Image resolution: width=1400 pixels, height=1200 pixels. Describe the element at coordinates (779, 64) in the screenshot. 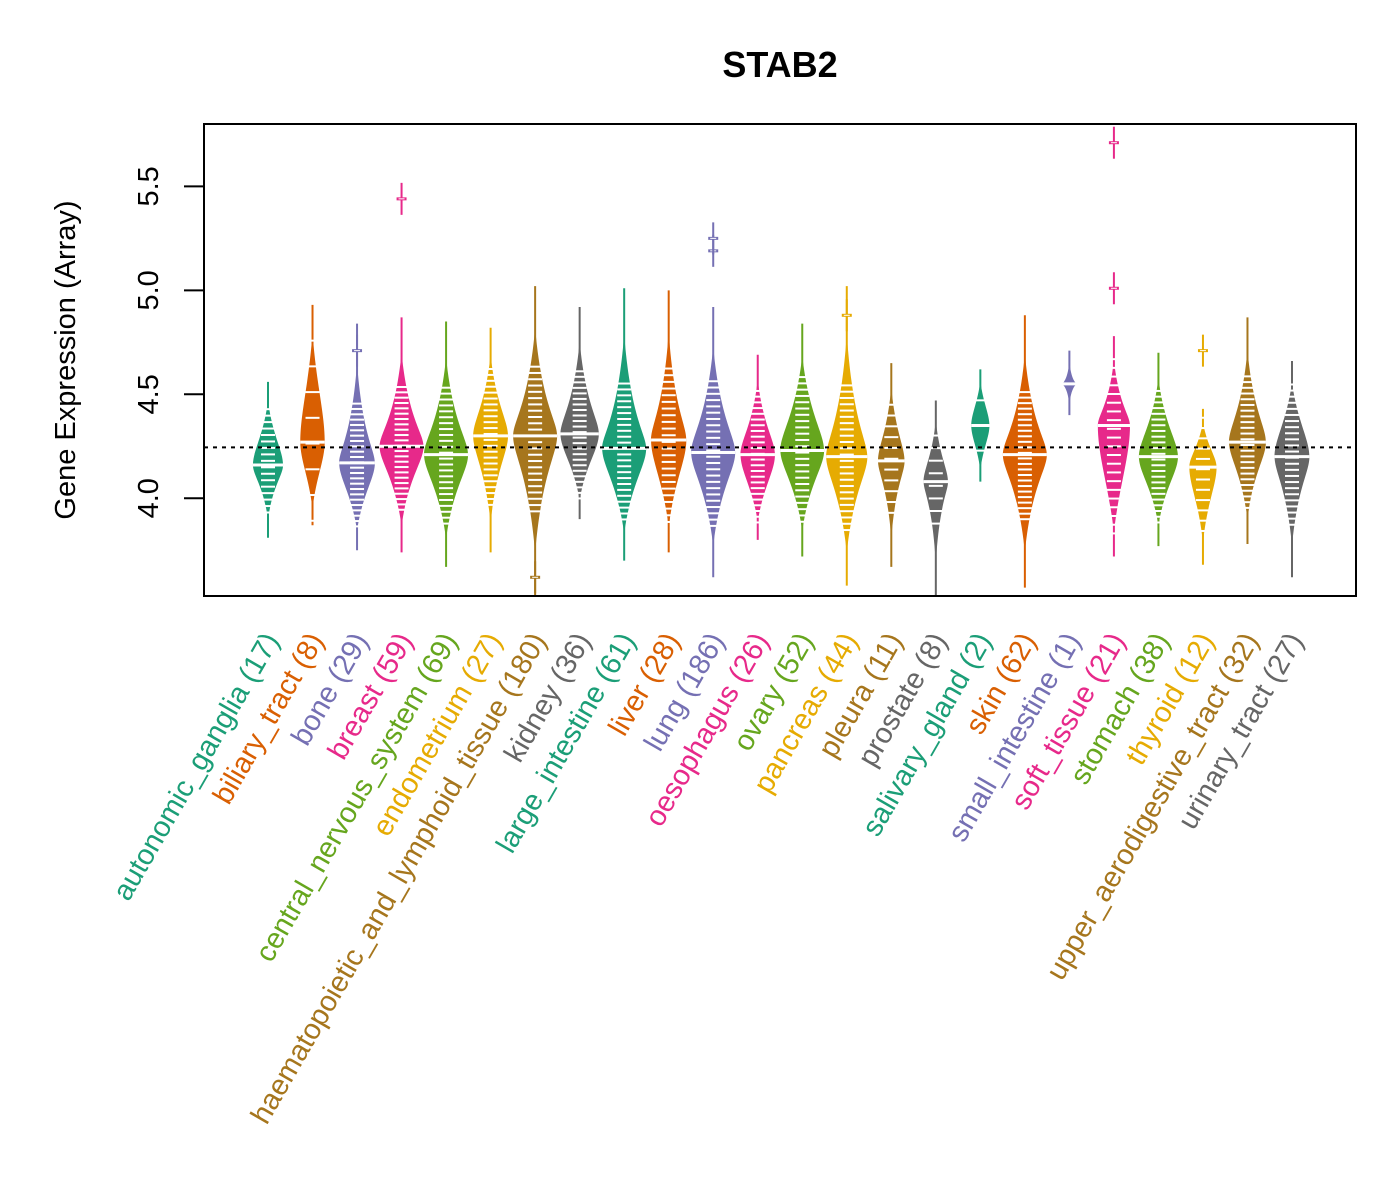

I see `chart-title: STAB2` at that location.